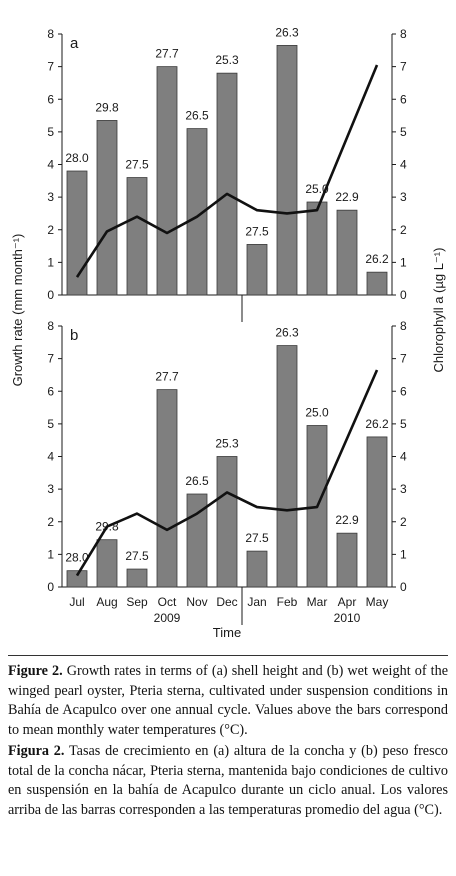  What do you see at coordinates (50, 34) in the screenshot?
I see `left-tick-label: 8` at bounding box center [50, 34].